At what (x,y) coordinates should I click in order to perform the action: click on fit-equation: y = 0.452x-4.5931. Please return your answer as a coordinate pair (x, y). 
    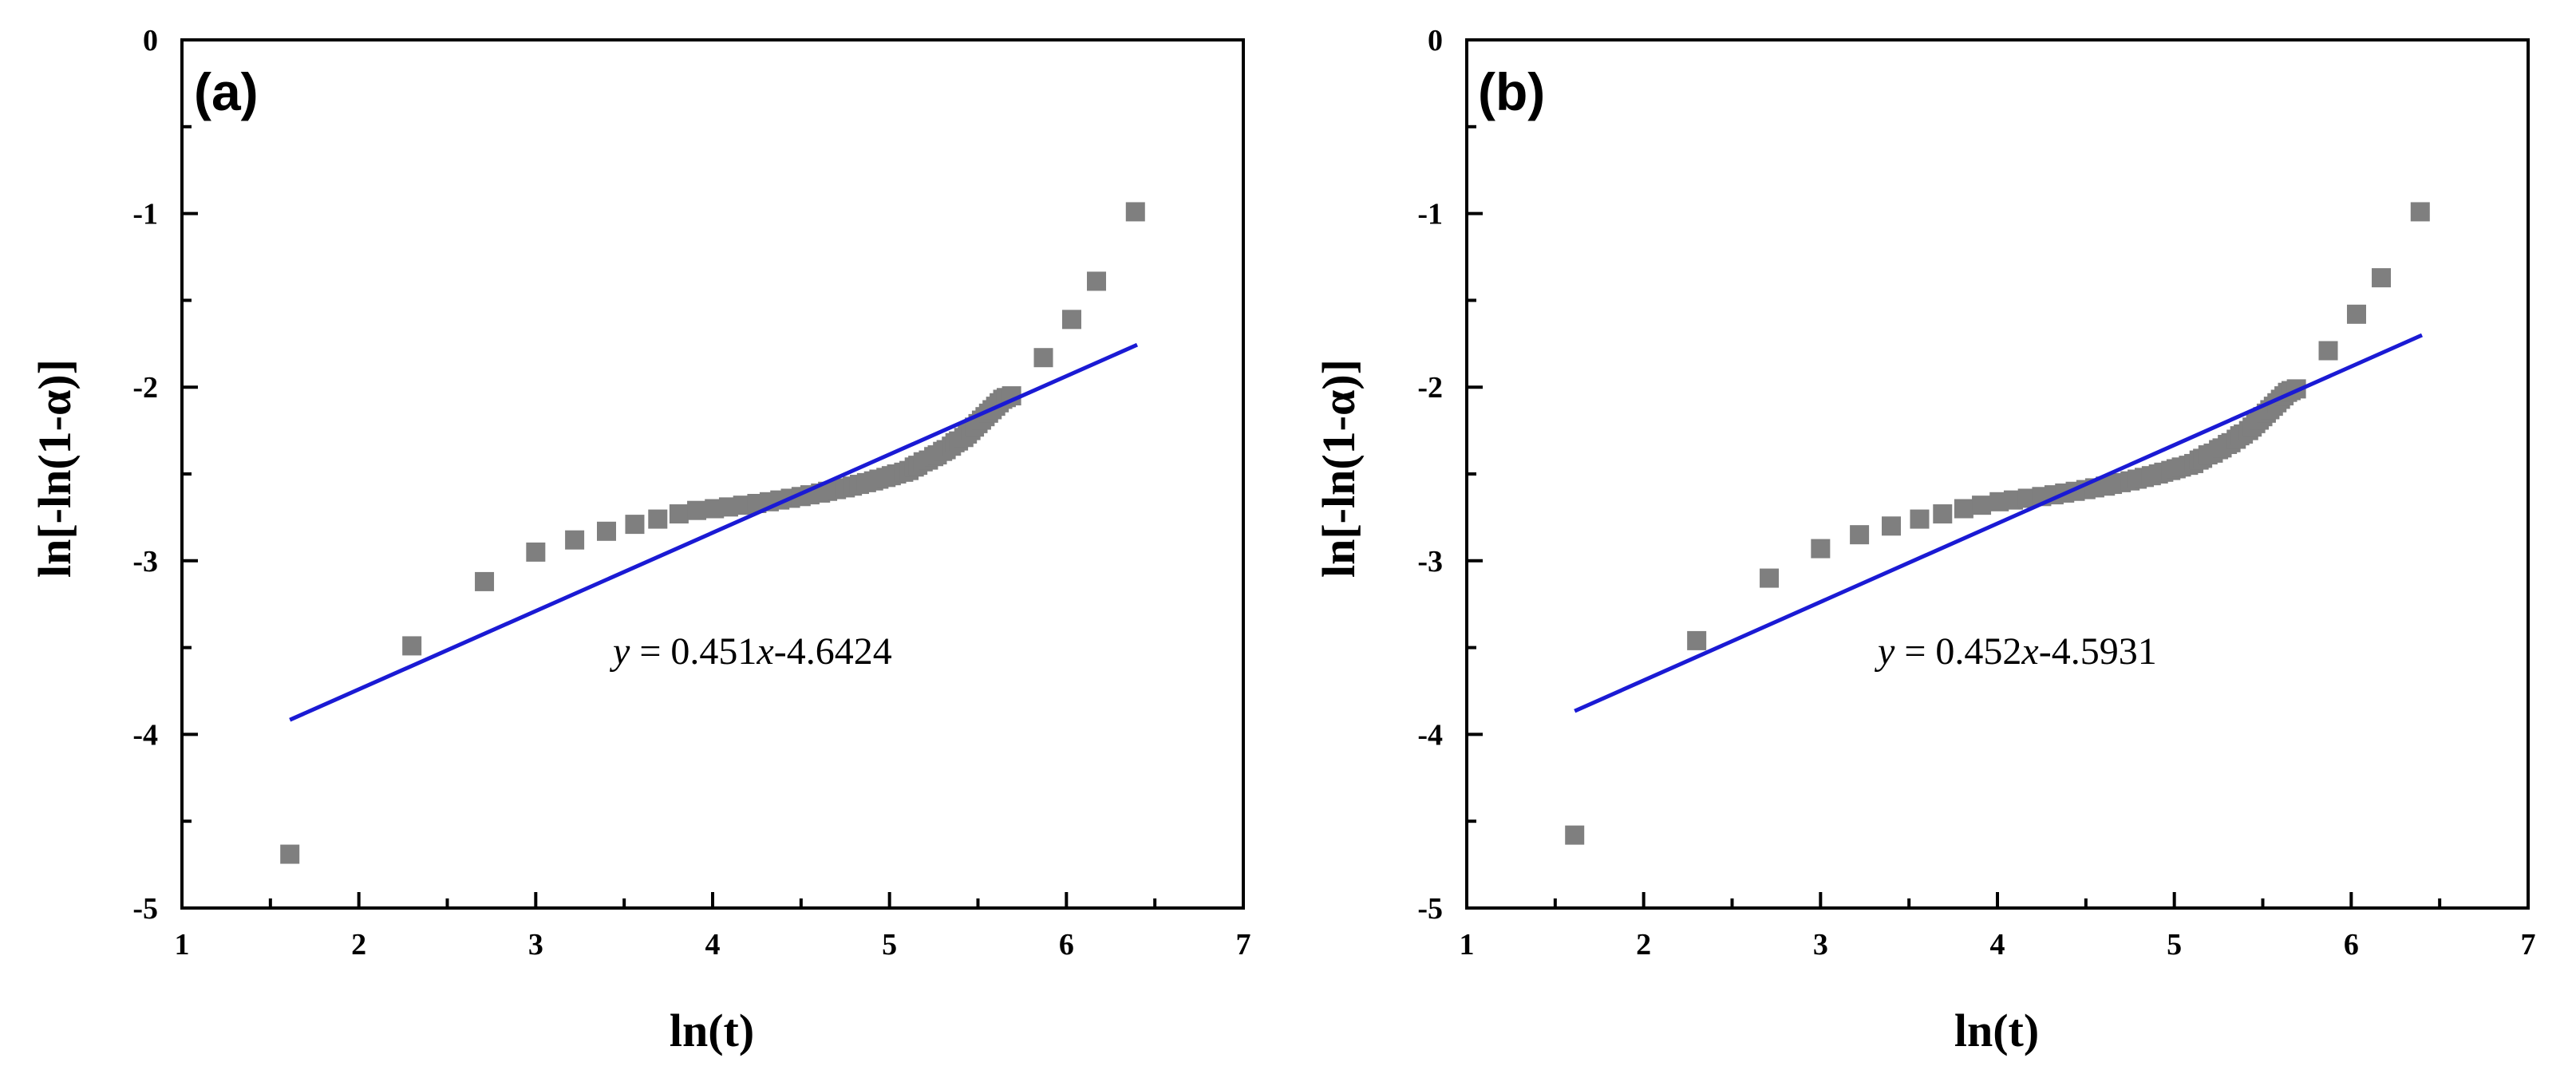
    Looking at the image, I should click on (2015, 651).